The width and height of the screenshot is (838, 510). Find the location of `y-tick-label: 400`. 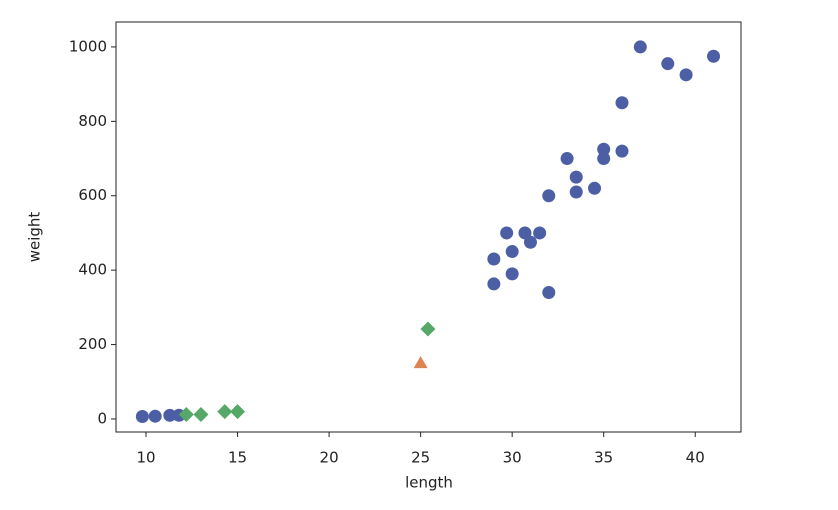

y-tick-label: 400 is located at coordinates (92, 270).